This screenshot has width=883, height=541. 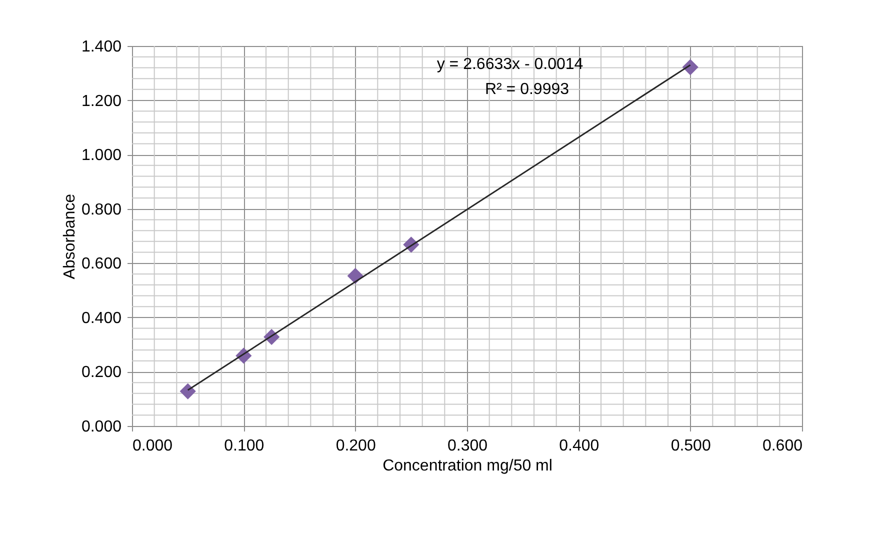 What do you see at coordinates (101, 101) in the screenshot?
I see `y-tick-label: 1.200` at bounding box center [101, 101].